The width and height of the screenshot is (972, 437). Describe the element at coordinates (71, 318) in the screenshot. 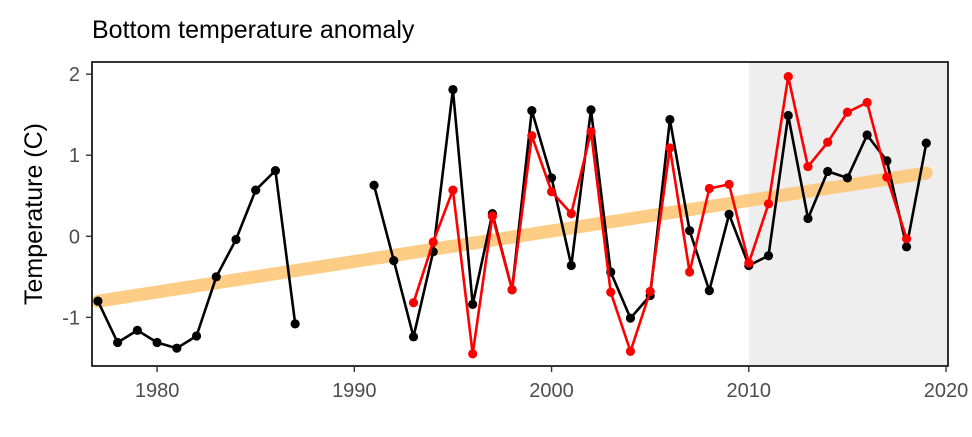

I see `y-tick-label: -1` at that location.